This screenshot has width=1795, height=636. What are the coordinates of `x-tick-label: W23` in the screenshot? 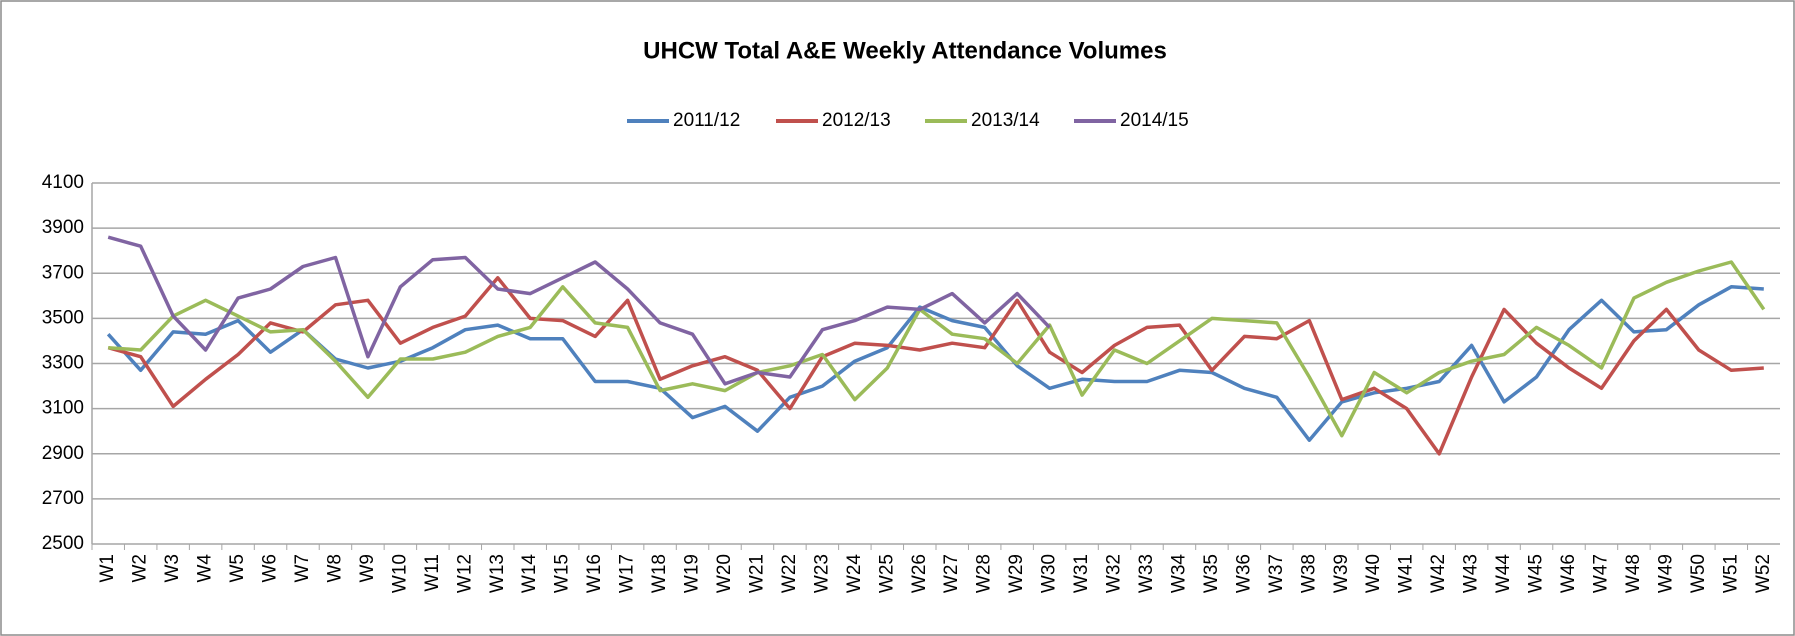 It's located at (821, 573).